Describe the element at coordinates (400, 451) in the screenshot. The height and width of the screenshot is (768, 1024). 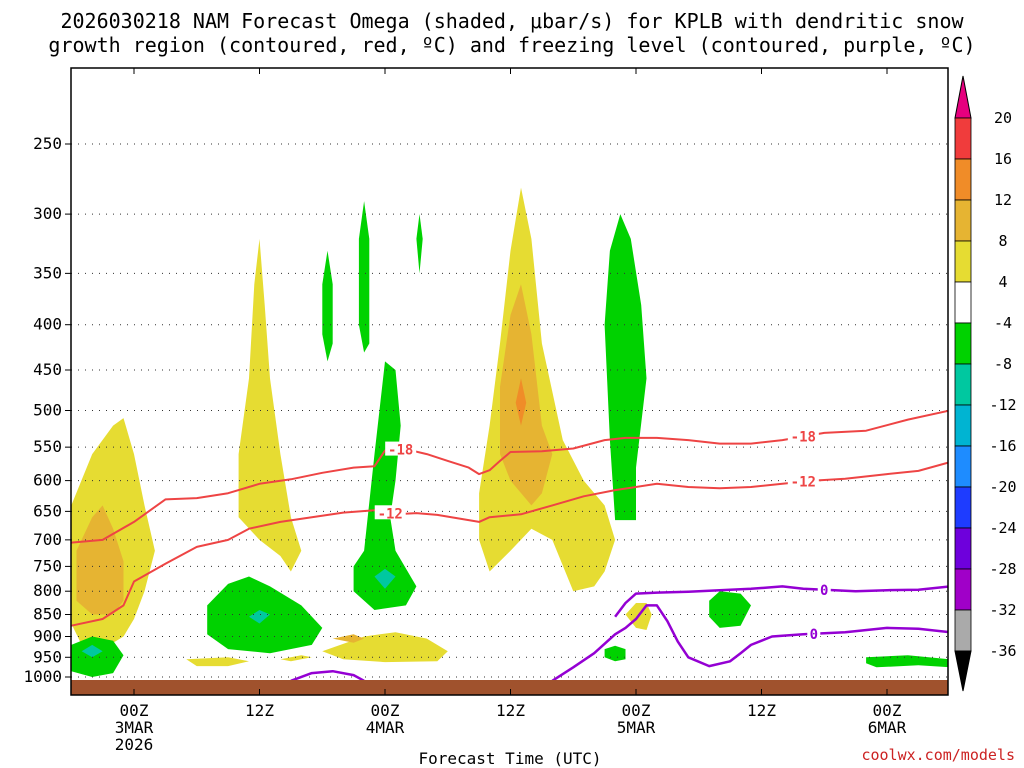
I see `contour-label-dgz-minus18-0: -18` at that location.